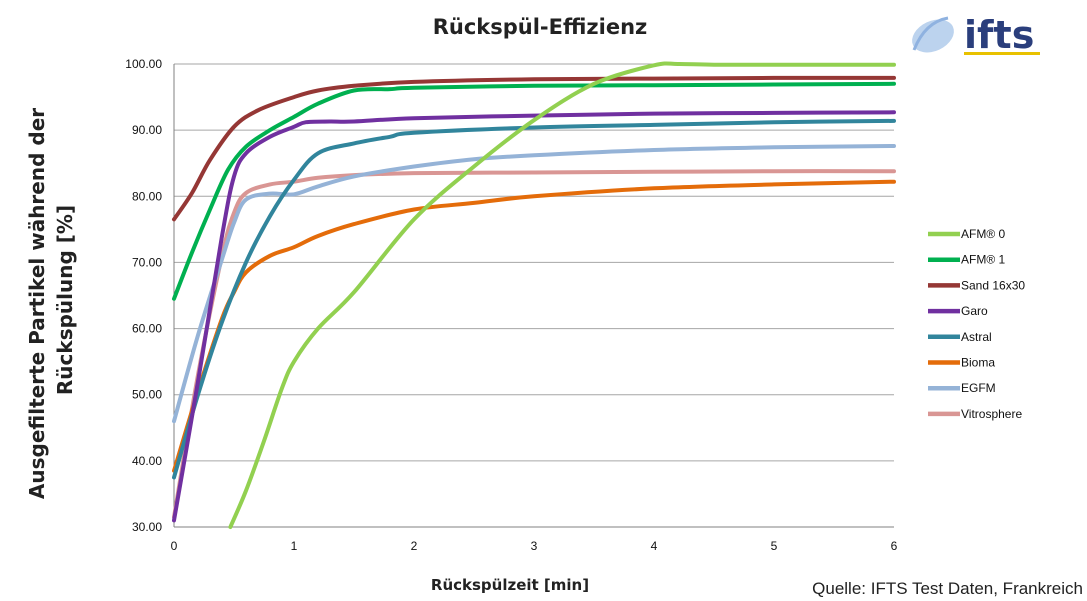 This screenshot has height=601, width=1087. I want to click on x-tick-label: 3, so click(534, 546).